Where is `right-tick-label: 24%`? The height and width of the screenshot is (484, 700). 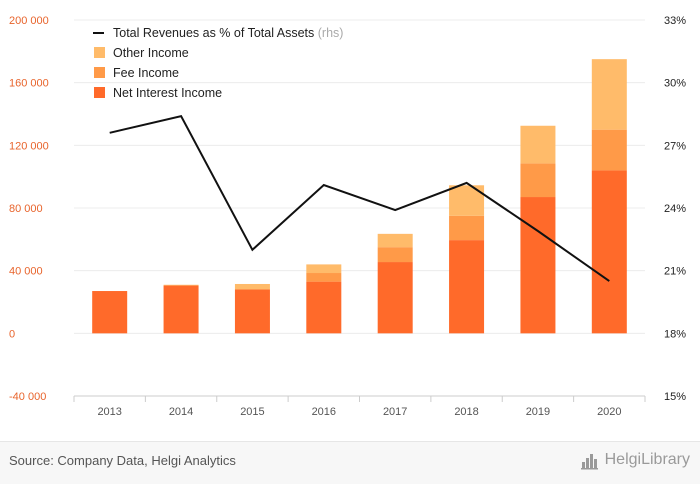 right-tick-label: 24% is located at coordinates (675, 209).